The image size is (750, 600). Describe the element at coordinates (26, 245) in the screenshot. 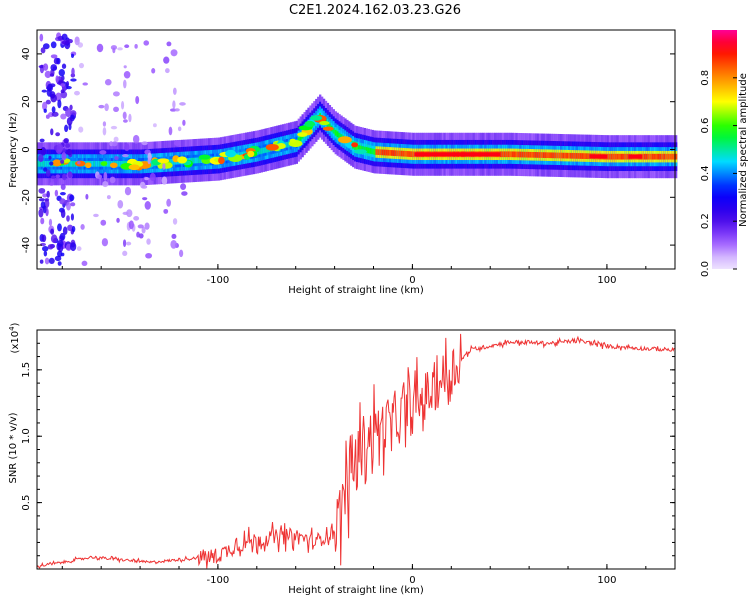

I see `spectrogram-y-tick-label: -40` at that location.